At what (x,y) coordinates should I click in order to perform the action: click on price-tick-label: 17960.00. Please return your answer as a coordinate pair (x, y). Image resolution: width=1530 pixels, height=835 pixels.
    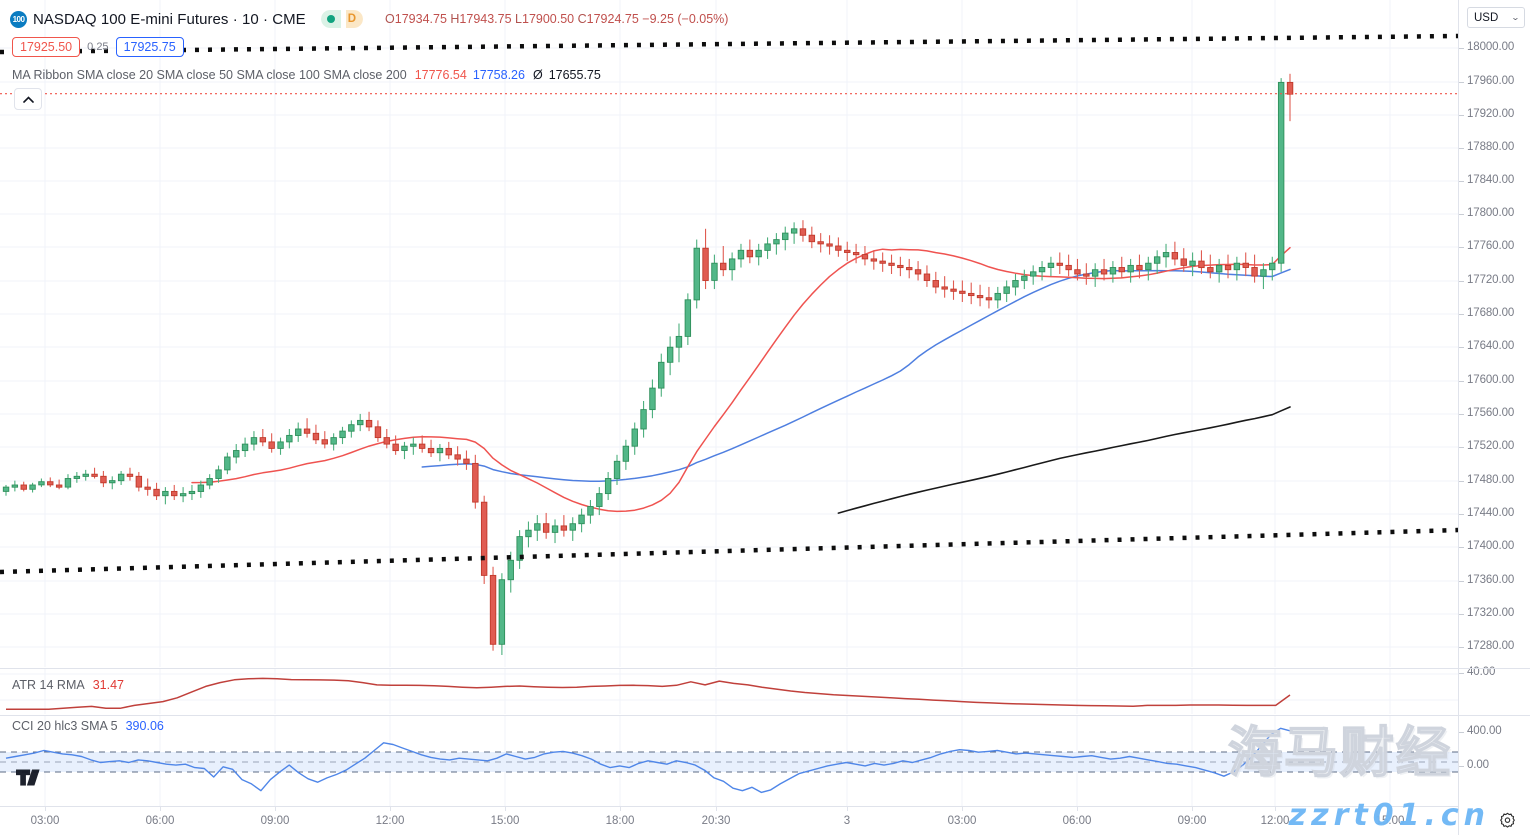
    Looking at the image, I should click on (1491, 81).